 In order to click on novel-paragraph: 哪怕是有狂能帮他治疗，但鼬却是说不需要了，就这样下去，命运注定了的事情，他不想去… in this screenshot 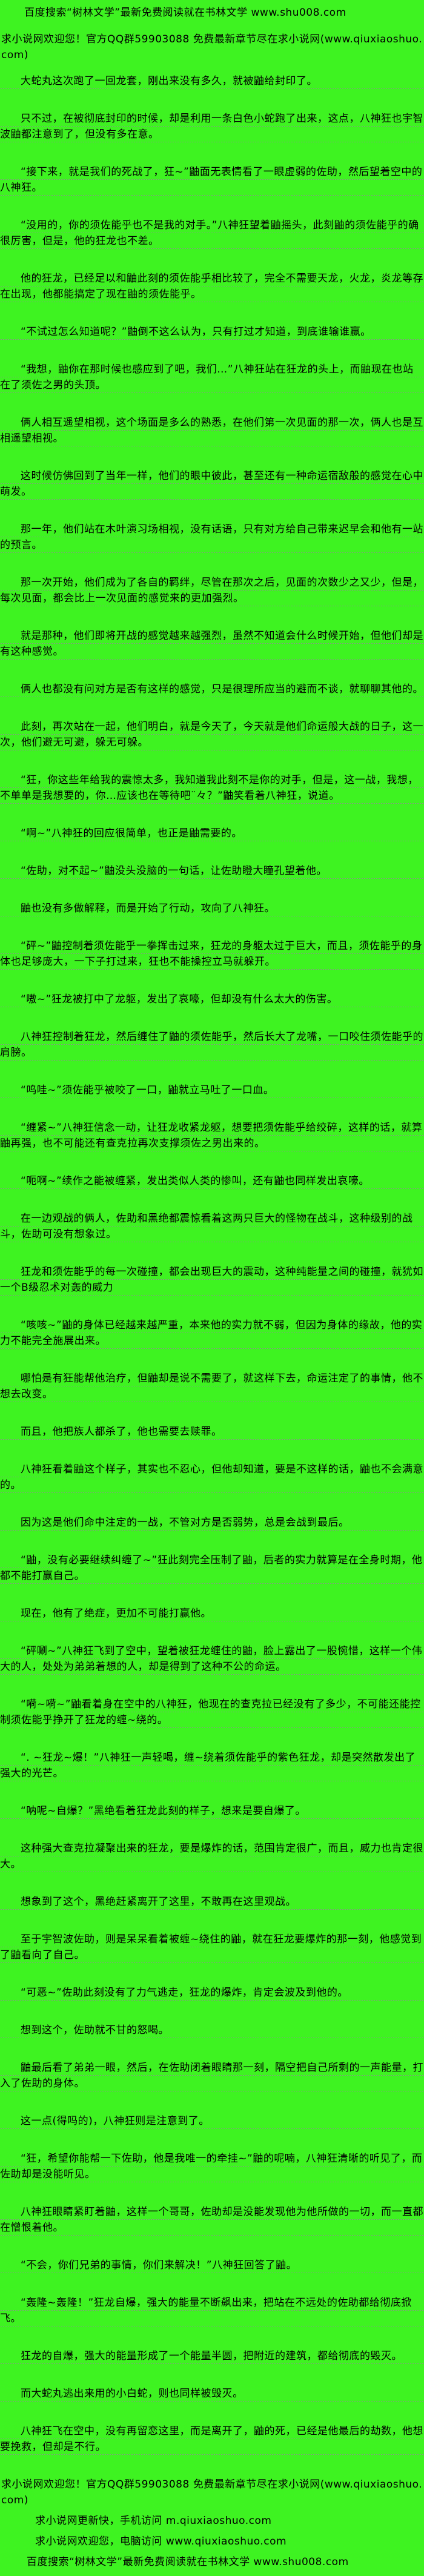, I will do `click(212, 1386)`.